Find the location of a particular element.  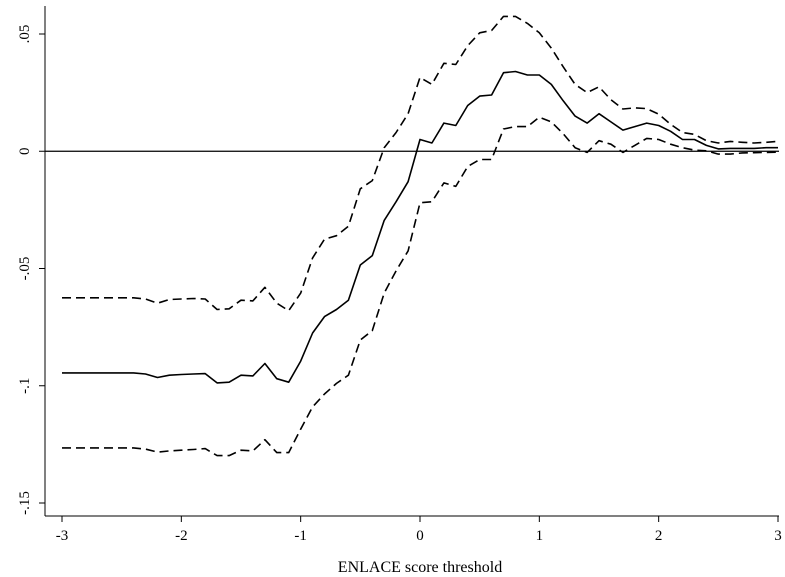

x-axis-ticks: -3 -2 -1 0 1 2 3 is located at coordinates (419, 530).